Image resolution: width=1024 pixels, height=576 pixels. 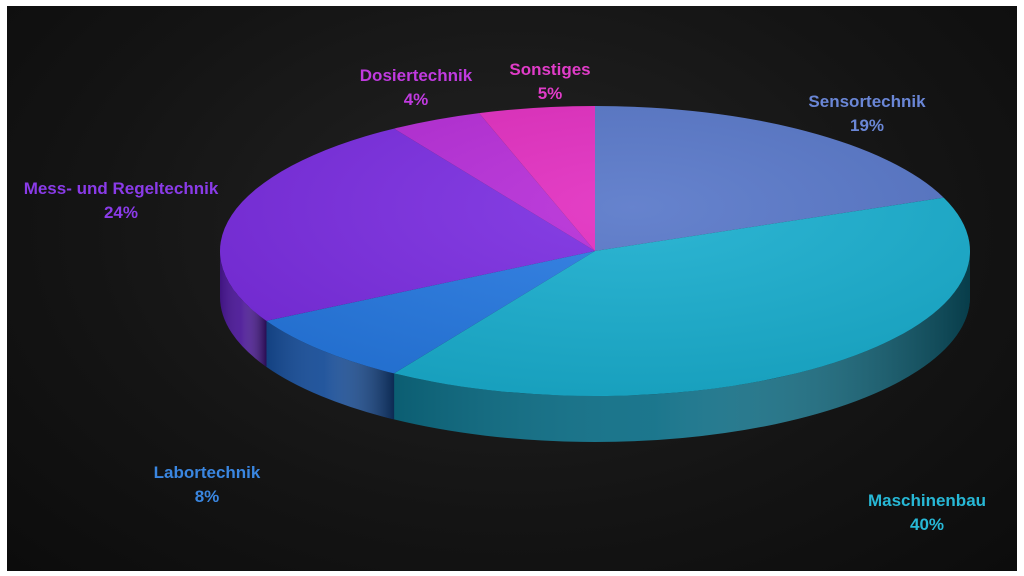 What do you see at coordinates (927, 500) in the screenshot?
I see `slice-name: Maschinenbau` at bounding box center [927, 500].